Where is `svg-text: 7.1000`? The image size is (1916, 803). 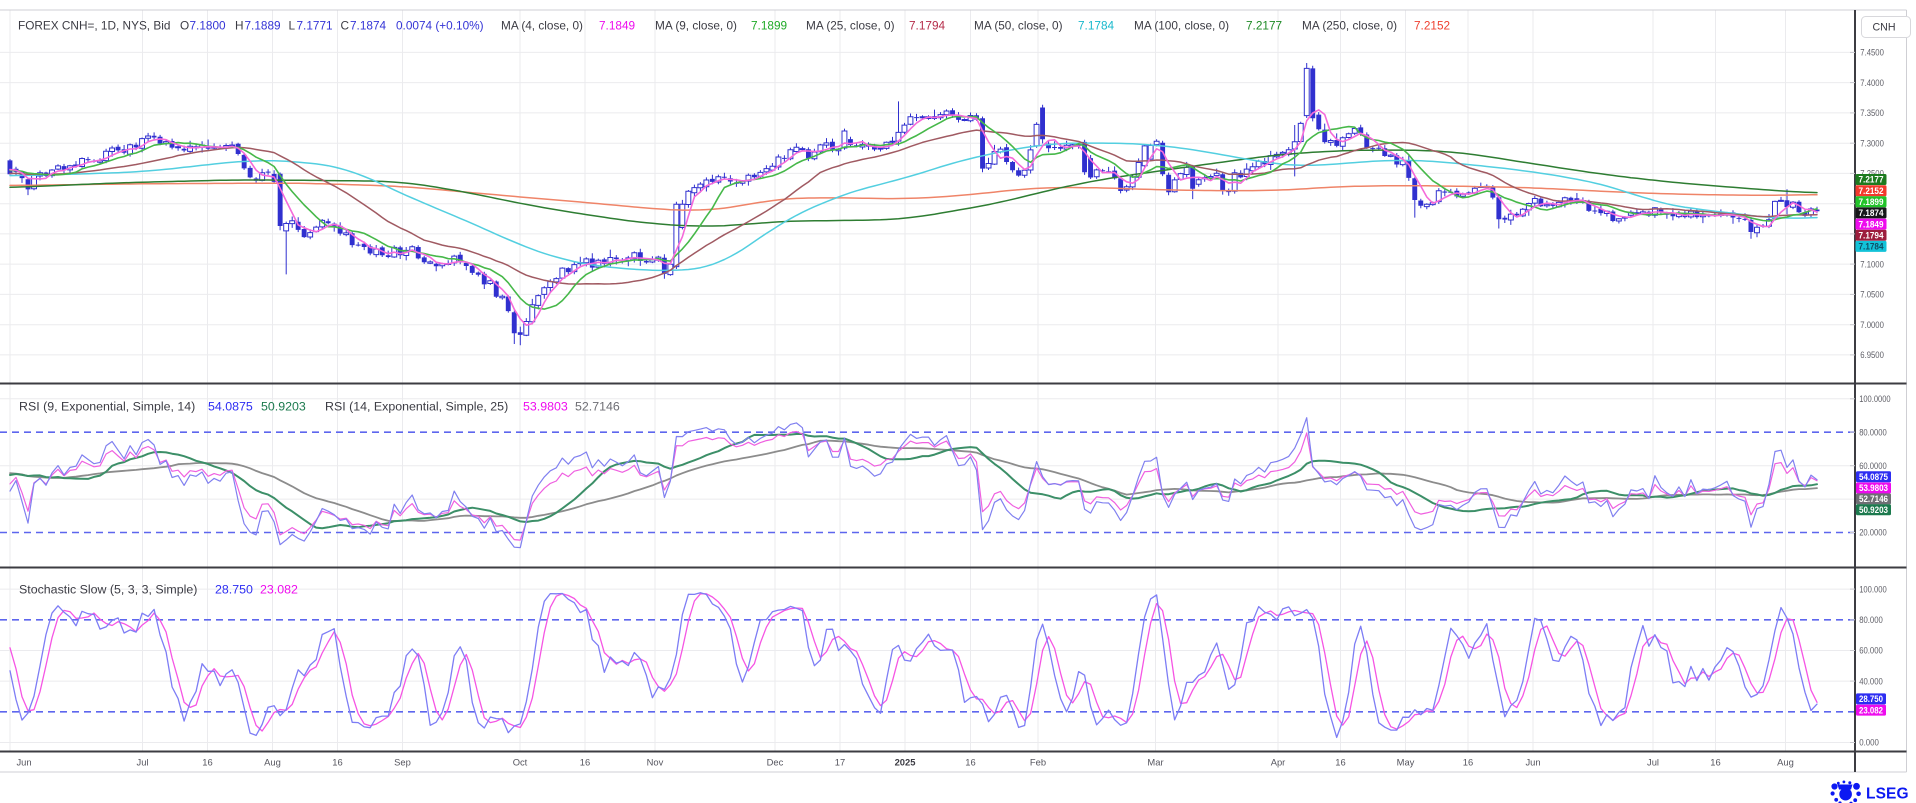
svg-text: 7.1000 is located at coordinates (1872, 264).